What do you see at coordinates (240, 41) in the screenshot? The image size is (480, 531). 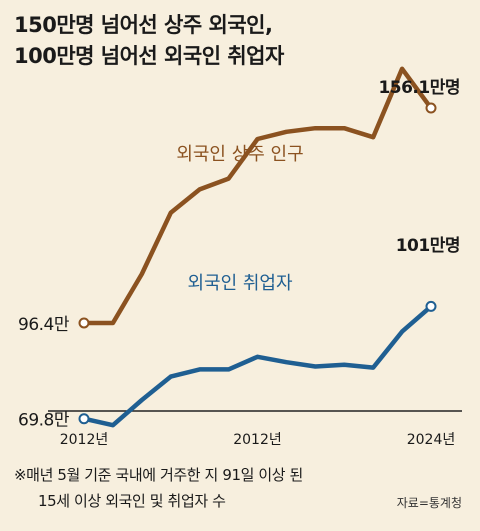 I see `chart-title: 150만명 넘어선 상주 외국인, 100만명 넘어선 외국인 취업자` at bounding box center [240, 41].